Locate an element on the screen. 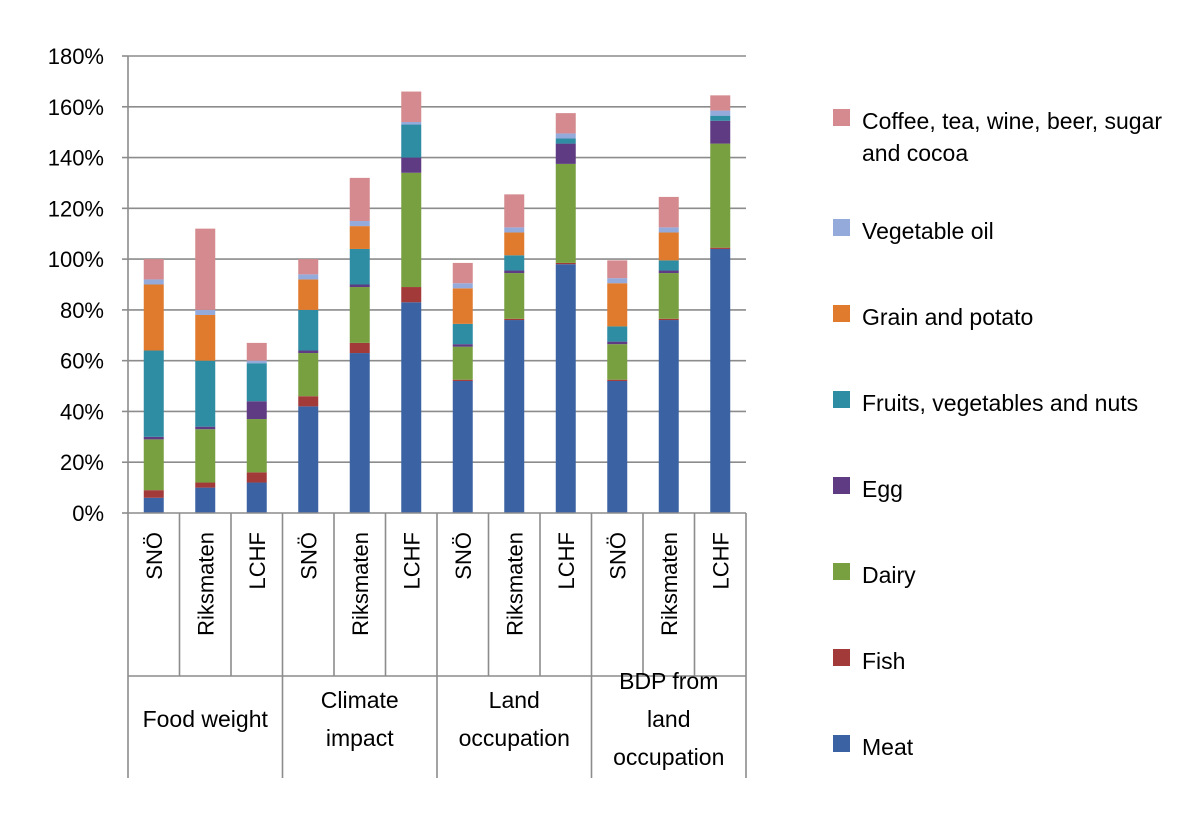 This screenshot has height=814, width=1200. x-group-label: Land occupation is located at coordinates (514, 719).